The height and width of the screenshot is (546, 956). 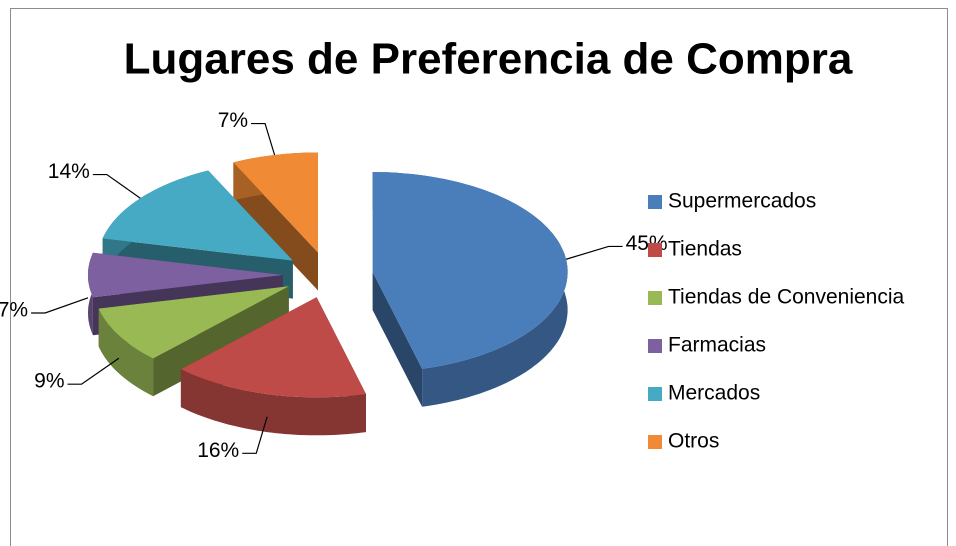 I want to click on data-label: 9%, so click(x=49, y=381).